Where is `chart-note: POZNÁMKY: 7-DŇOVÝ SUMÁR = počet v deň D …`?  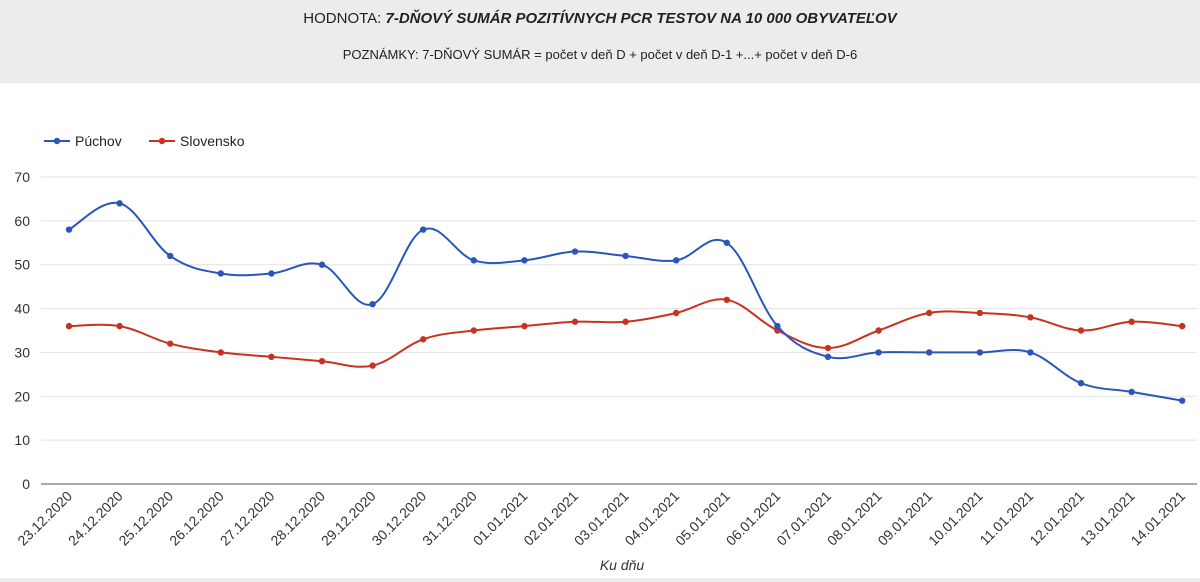 chart-note: POZNÁMKY: 7-DŇOVÝ SUMÁR = počet v deň D … is located at coordinates (600, 54).